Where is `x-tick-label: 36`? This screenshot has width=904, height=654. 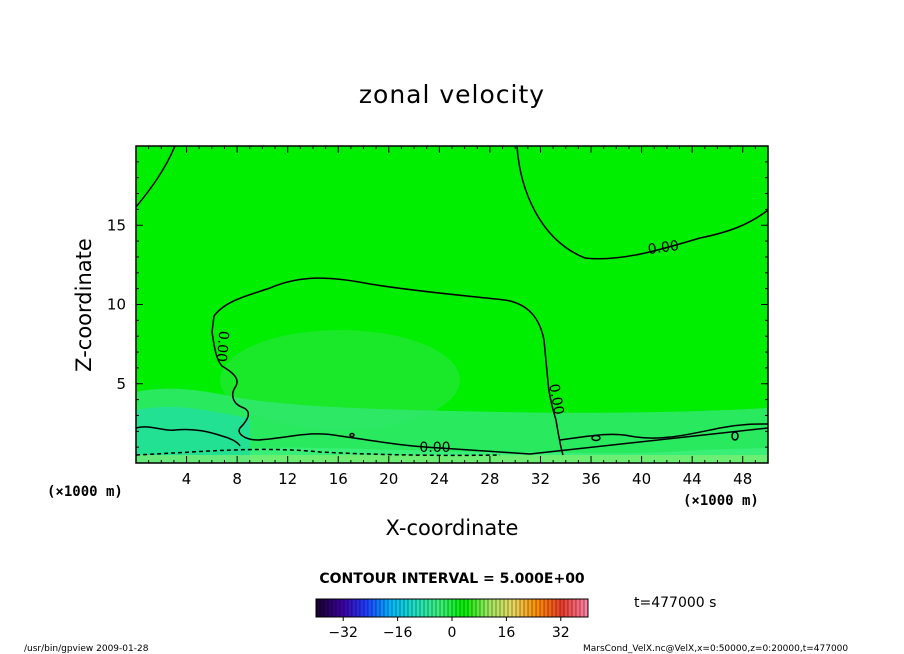 x-tick-label: 36 is located at coordinates (590, 479).